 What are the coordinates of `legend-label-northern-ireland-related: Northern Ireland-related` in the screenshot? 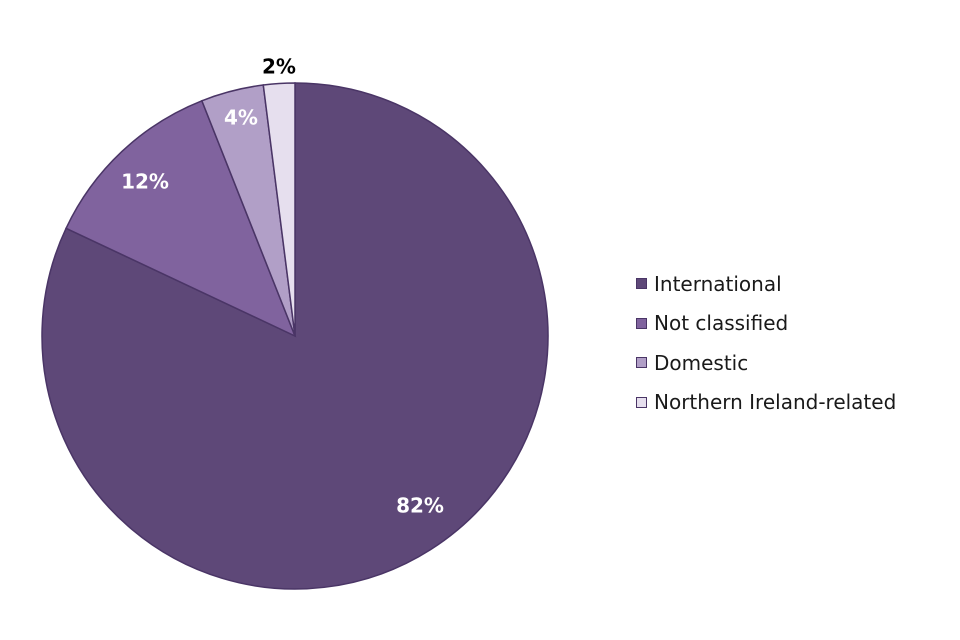 It's located at (775, 402).